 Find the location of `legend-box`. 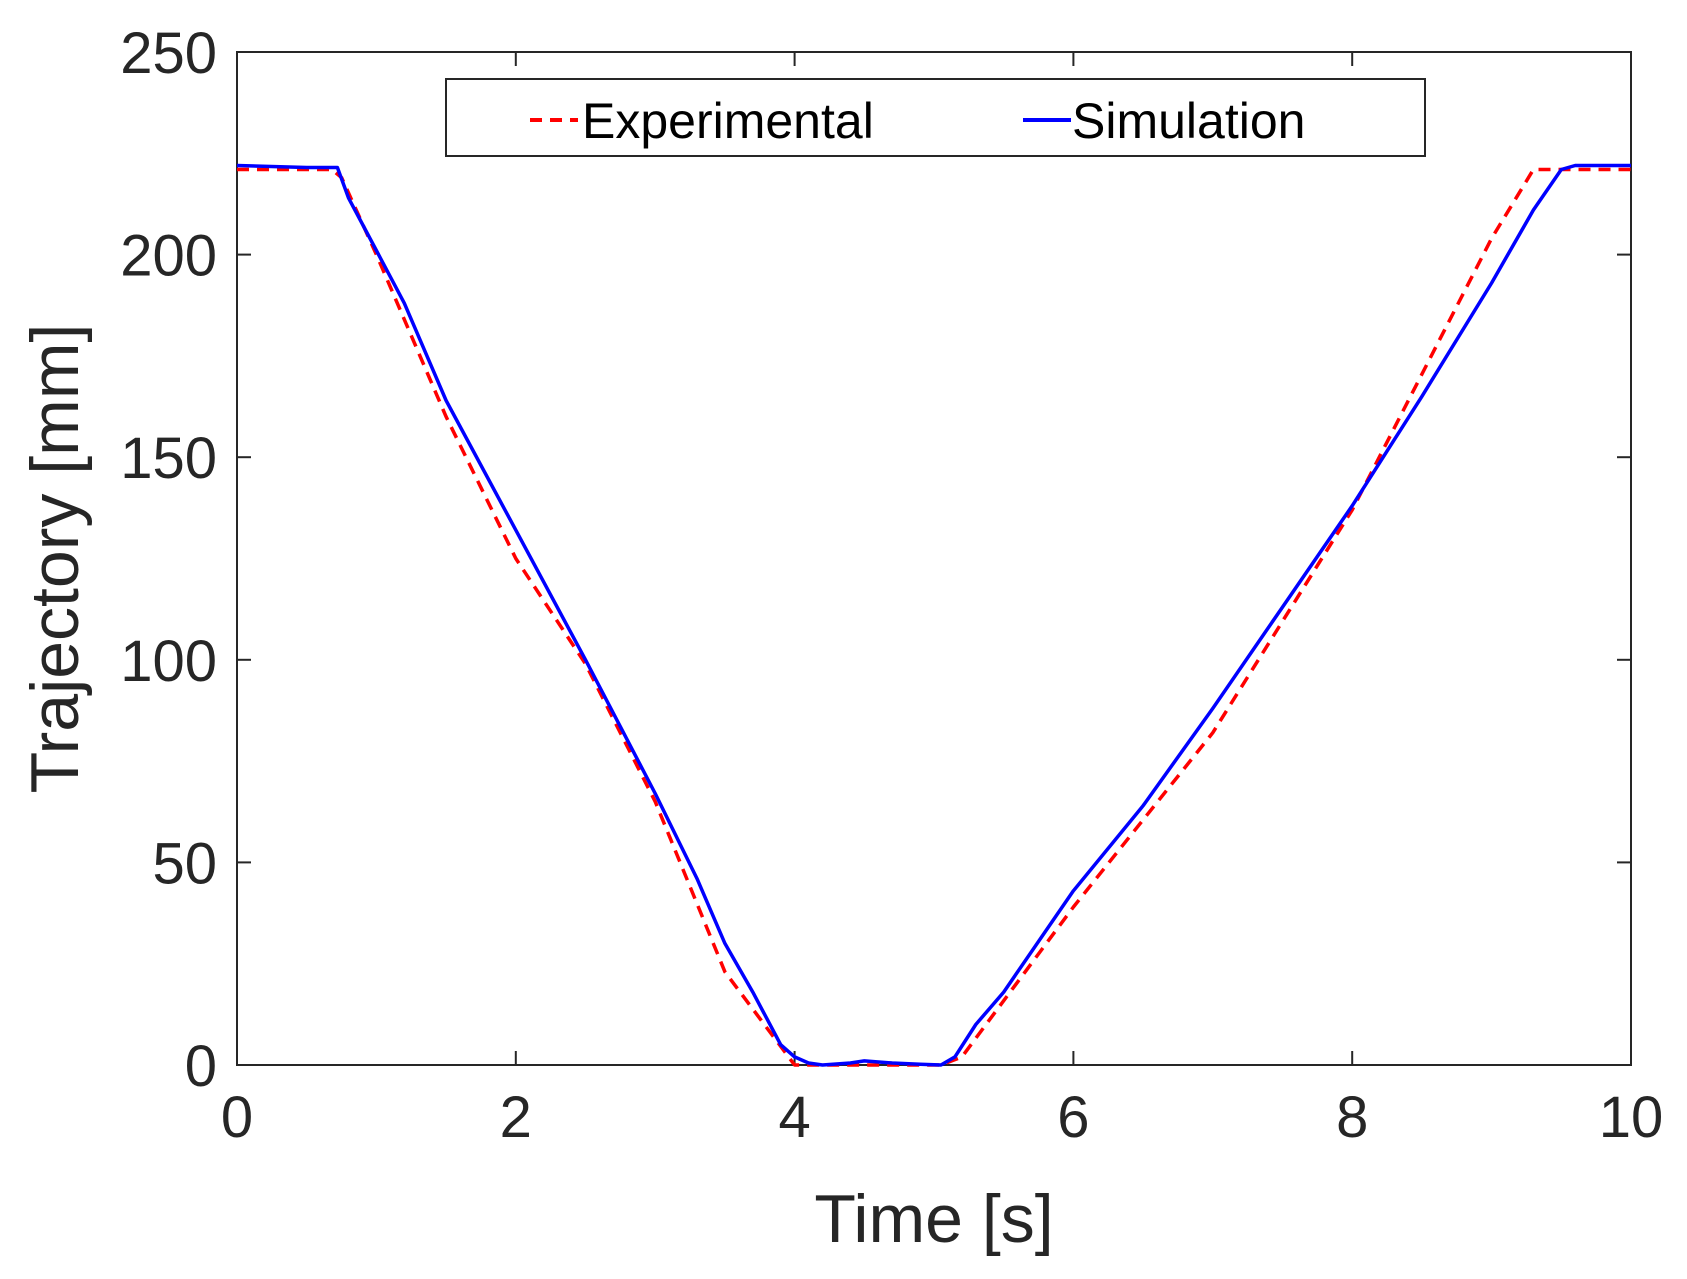

legend-box is located at coordinates (935, 117).